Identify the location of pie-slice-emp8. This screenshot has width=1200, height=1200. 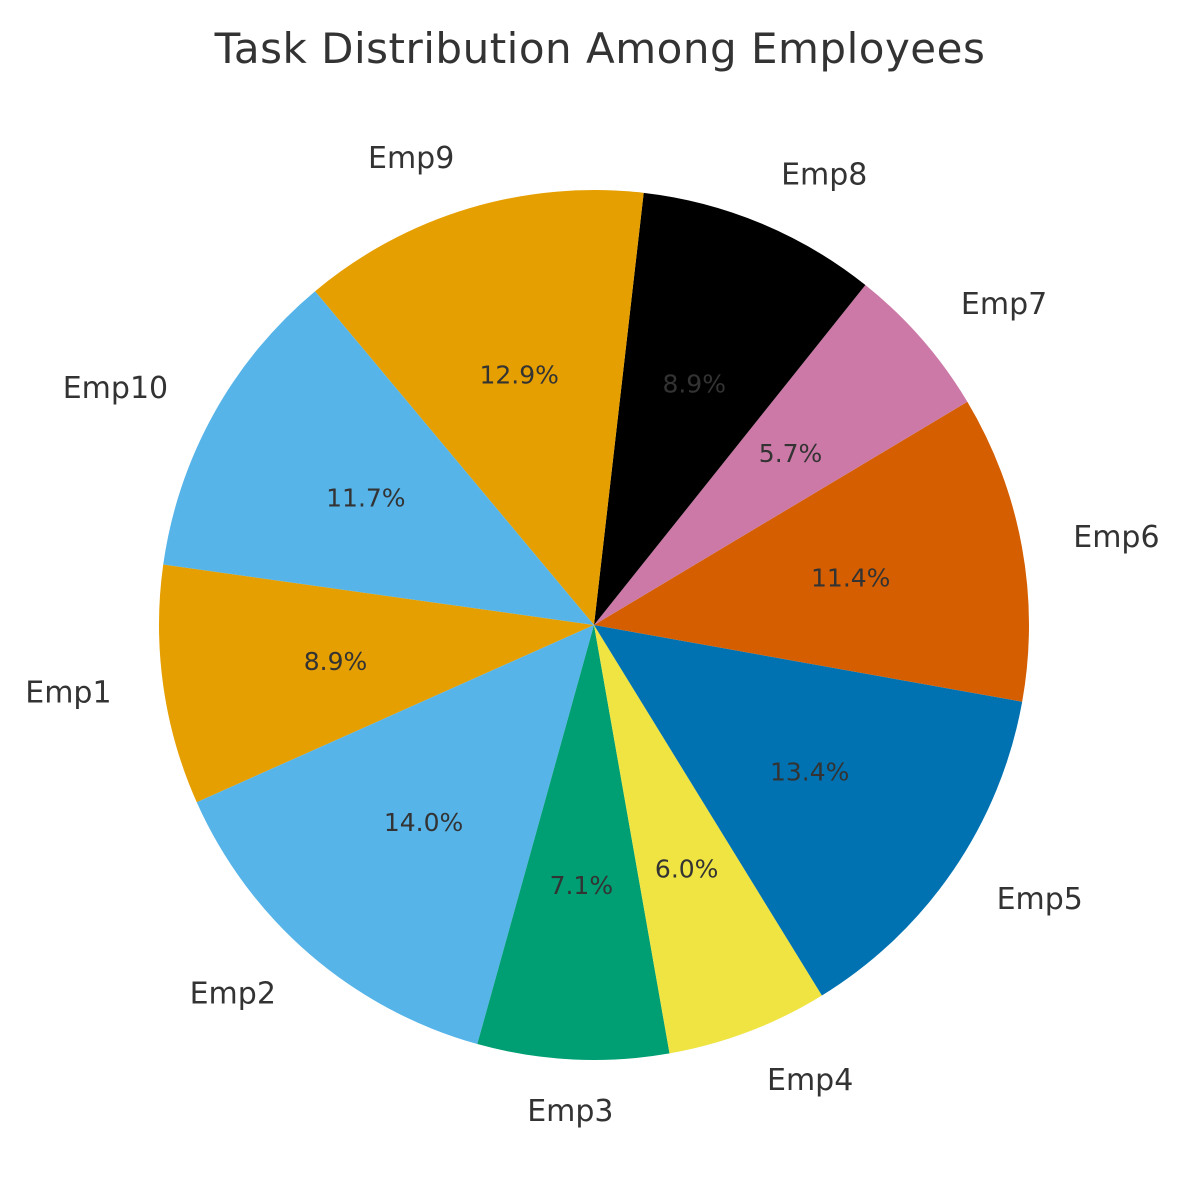
(730, 408).